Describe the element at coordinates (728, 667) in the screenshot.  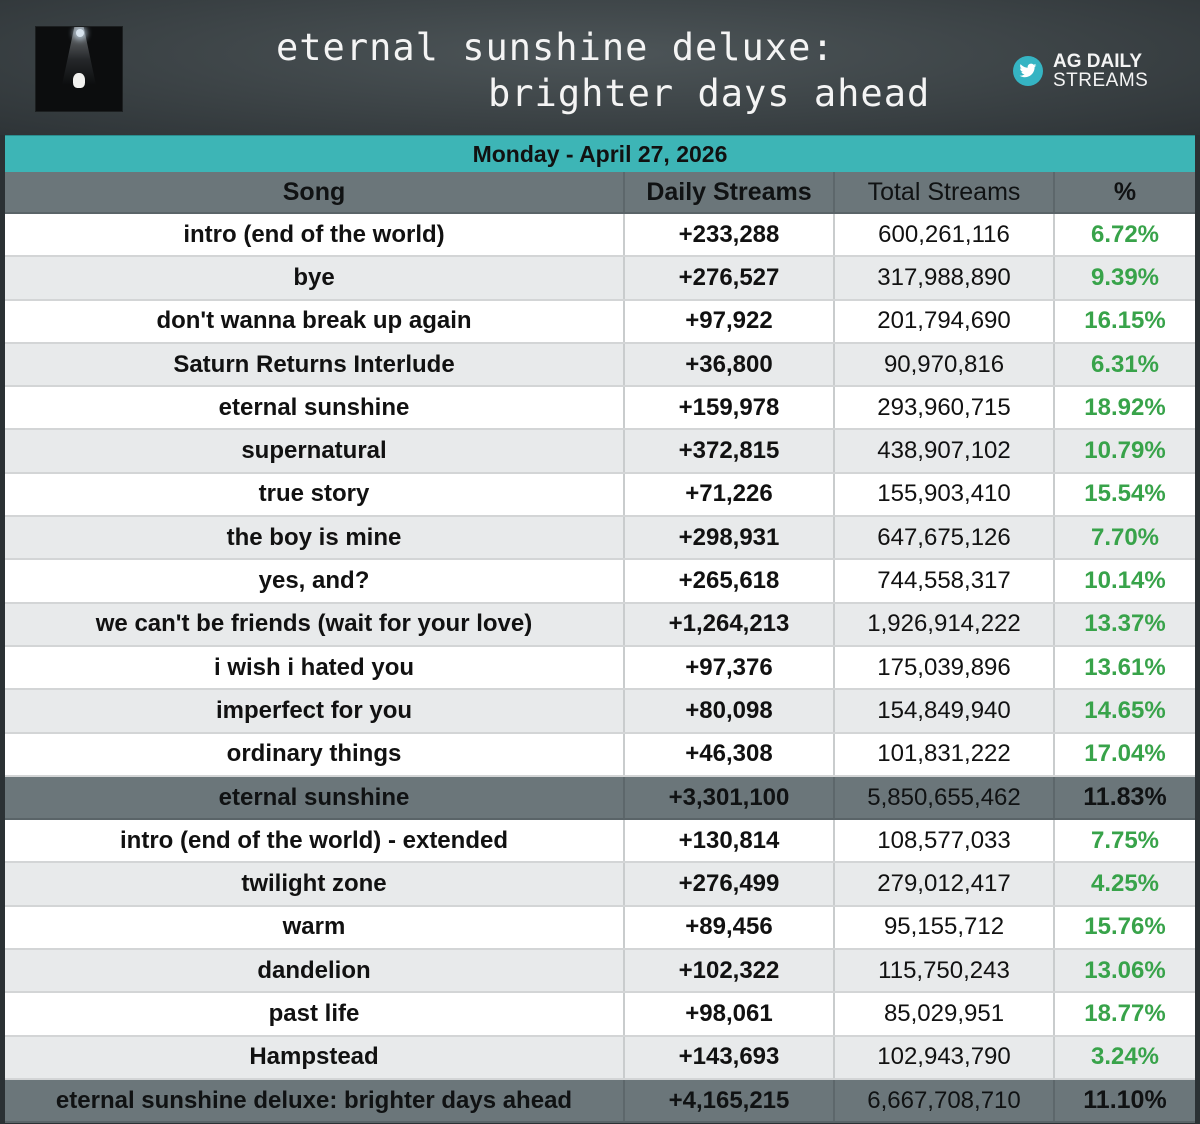
I see `daily-streams-cell: +97,376` at that location.